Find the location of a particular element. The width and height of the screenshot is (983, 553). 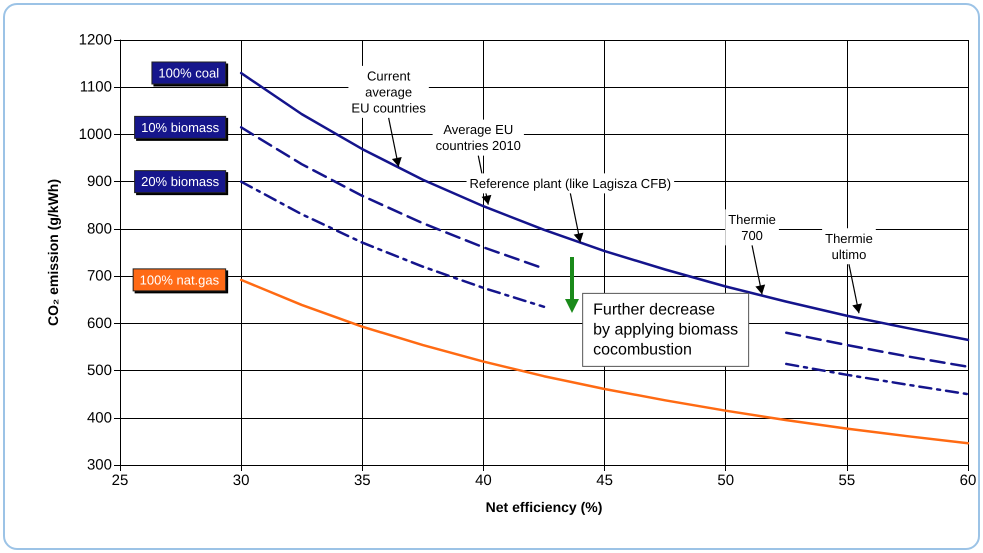

annotation: Current average EU countries is located at coordinates (388, 92).